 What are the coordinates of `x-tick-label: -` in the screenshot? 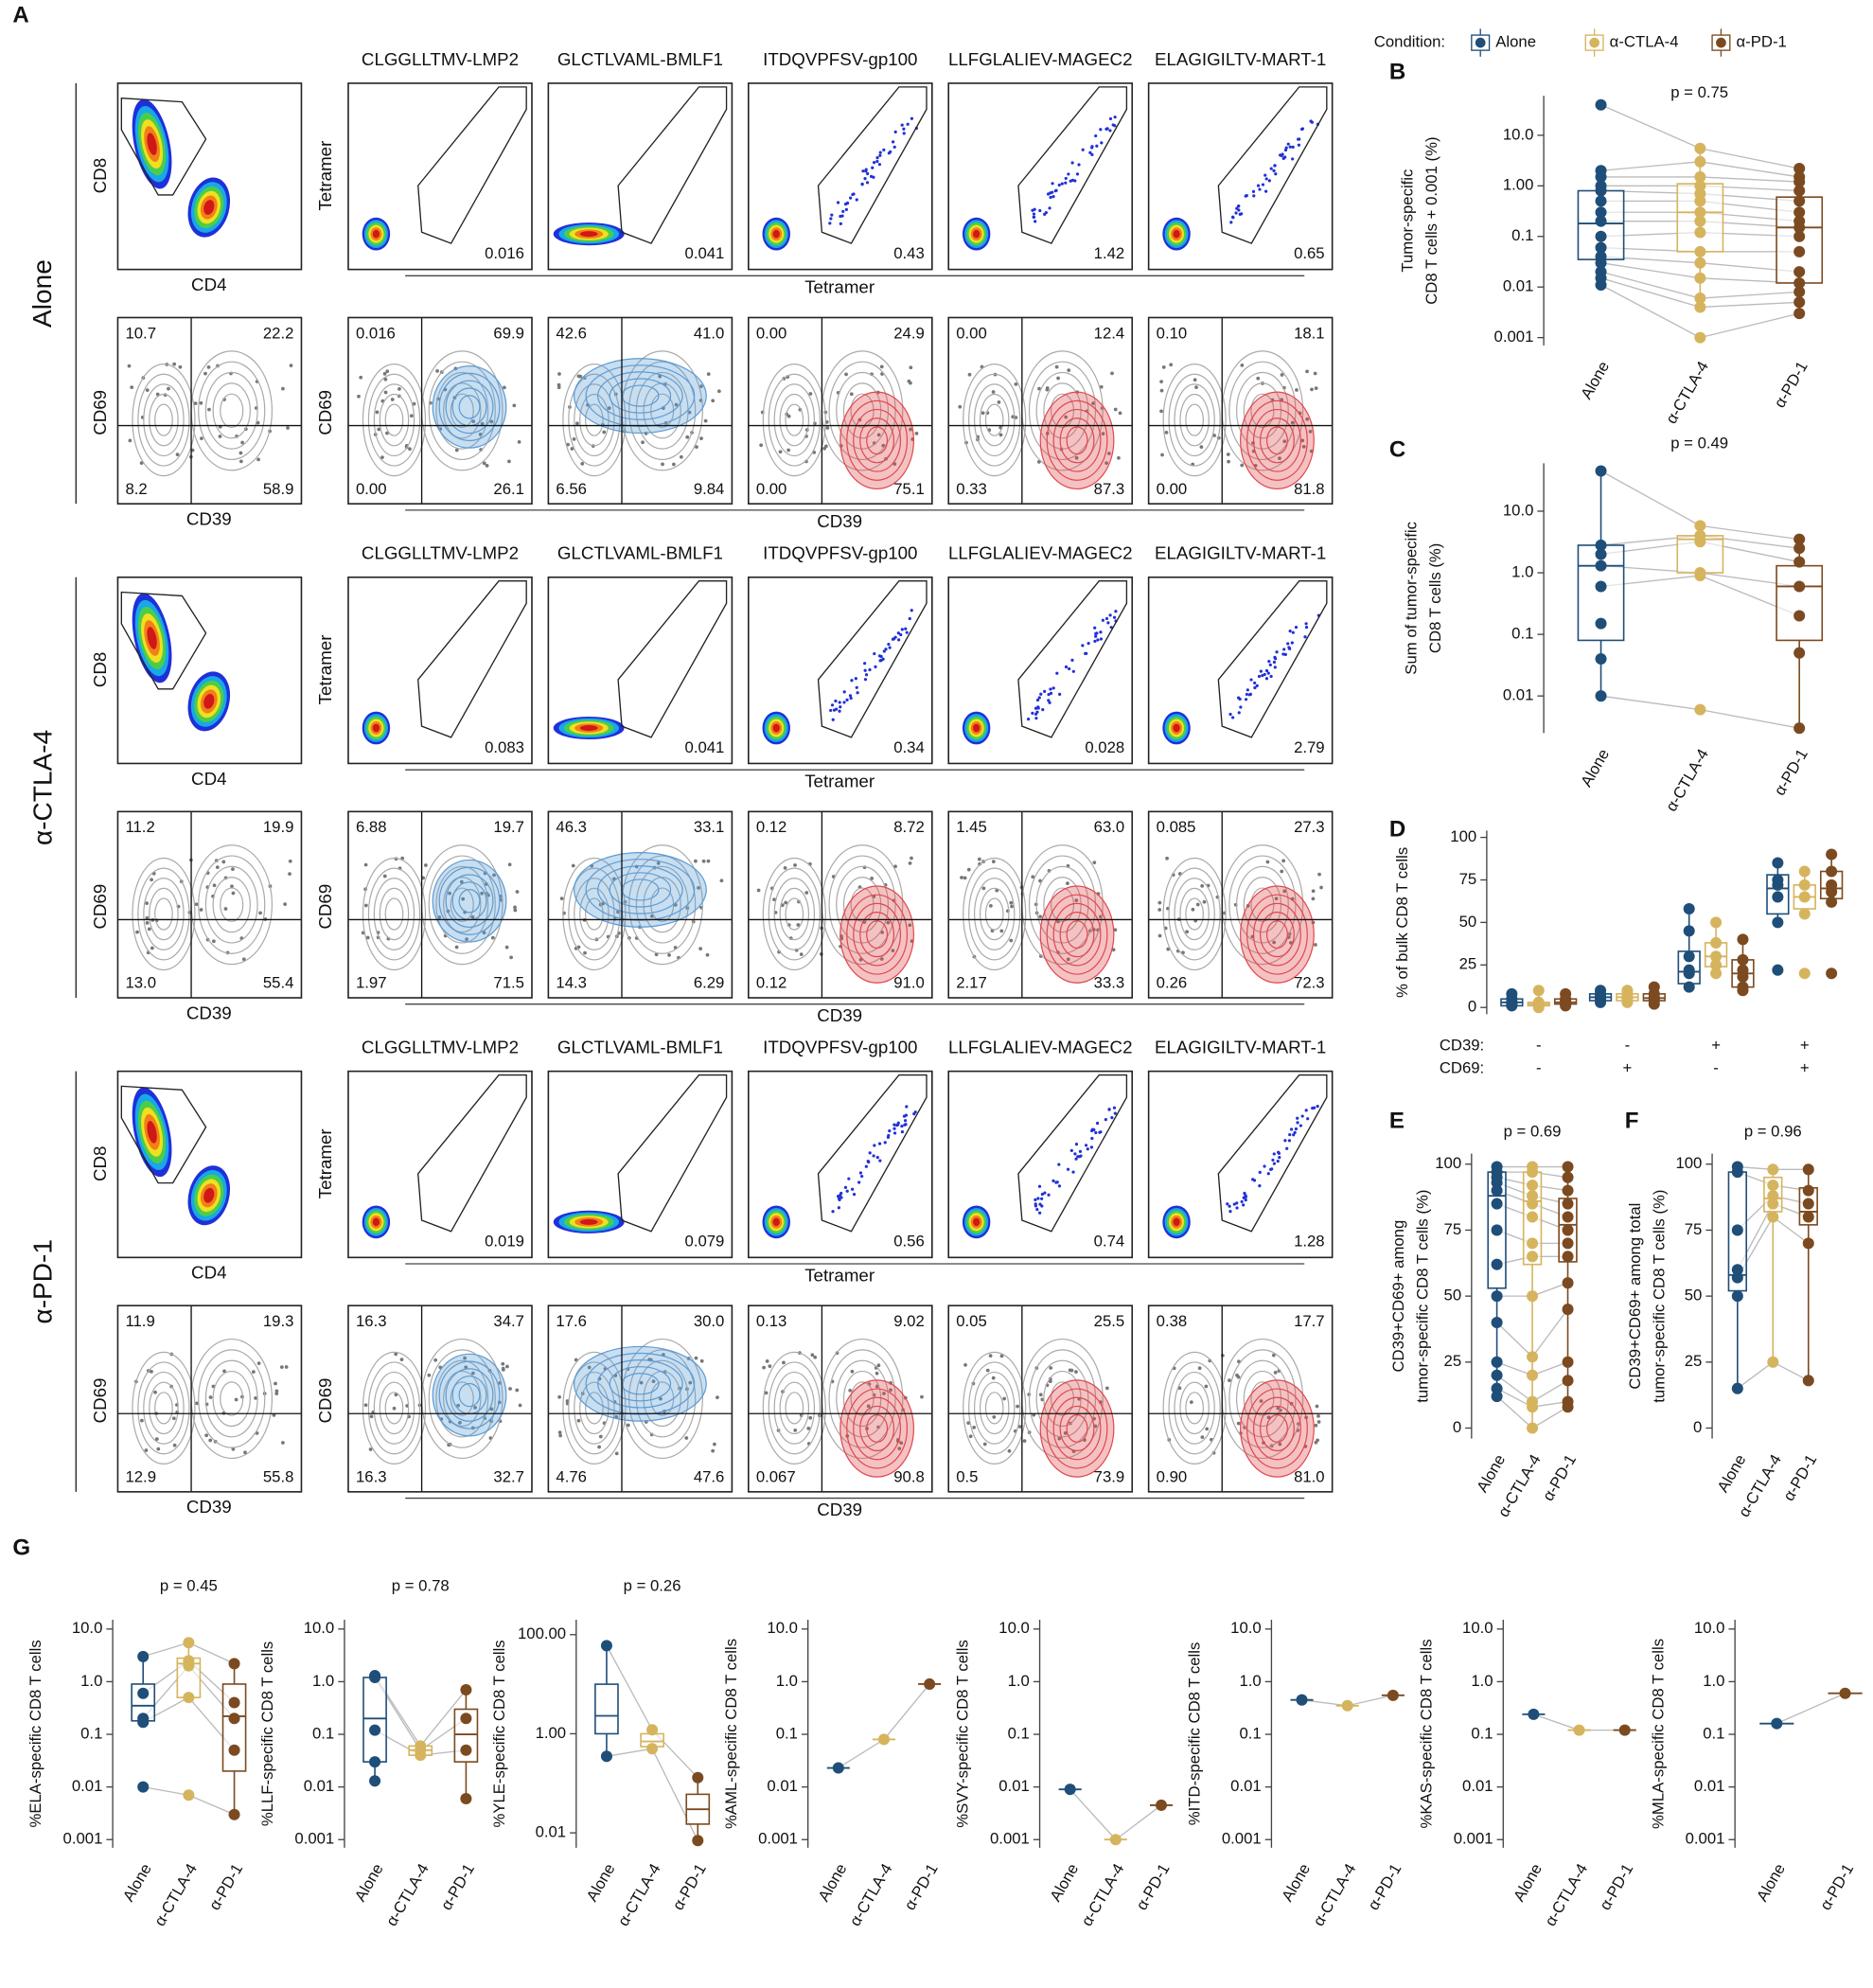 It's located at (1716, 1067).